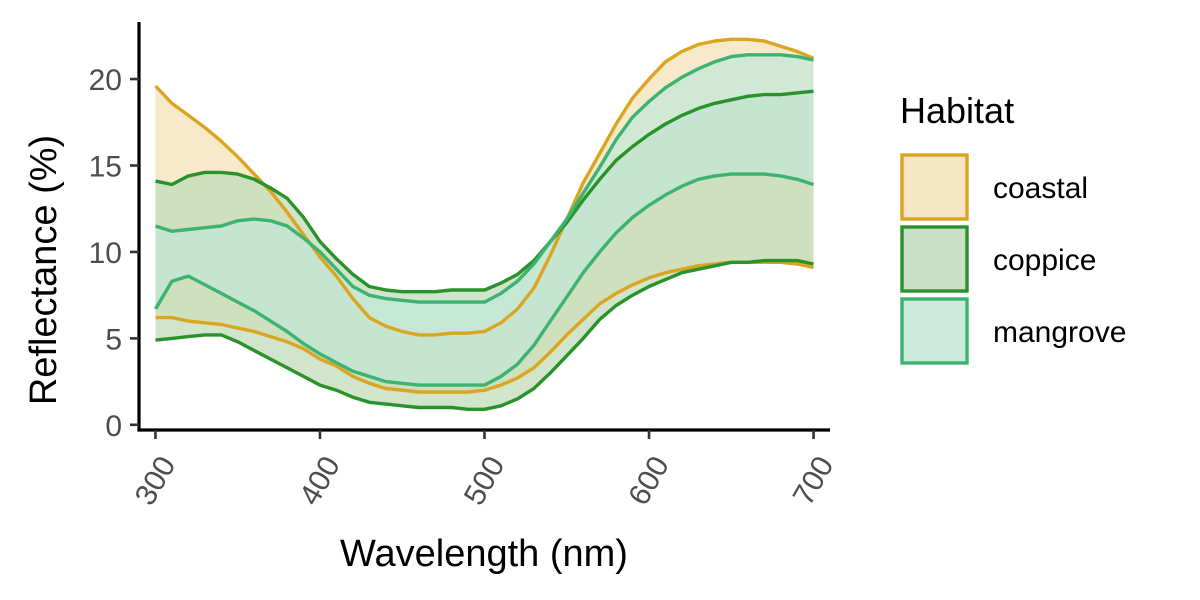  I want to click on y-axis-title: Reflectance (%), so click(44, 270).